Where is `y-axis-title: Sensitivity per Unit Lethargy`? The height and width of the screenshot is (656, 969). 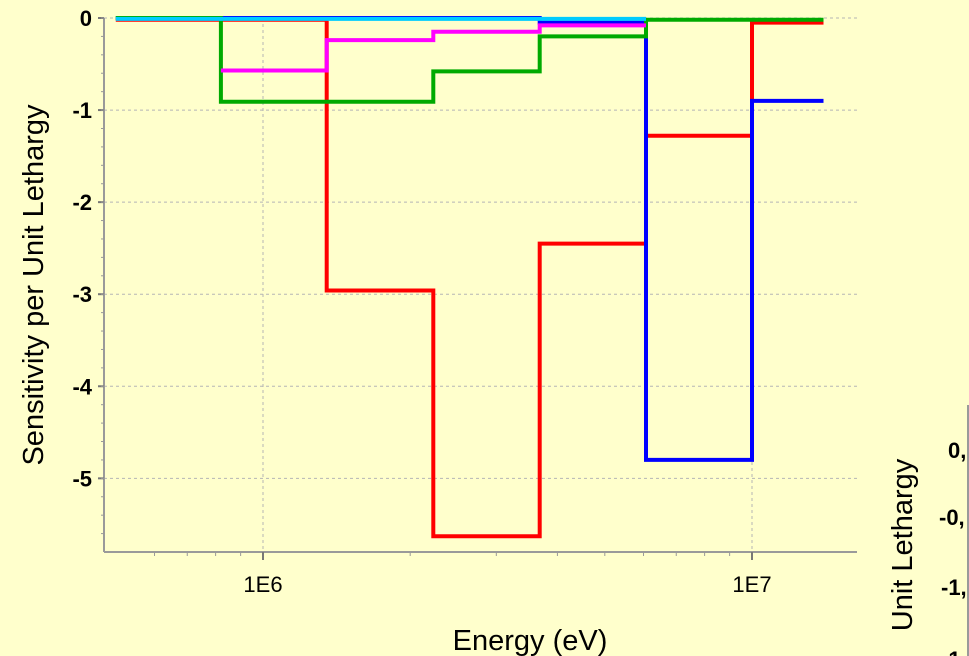 y-axis-title: Sensitivity per Unit Lethargy is located at coordinates (34, 285).